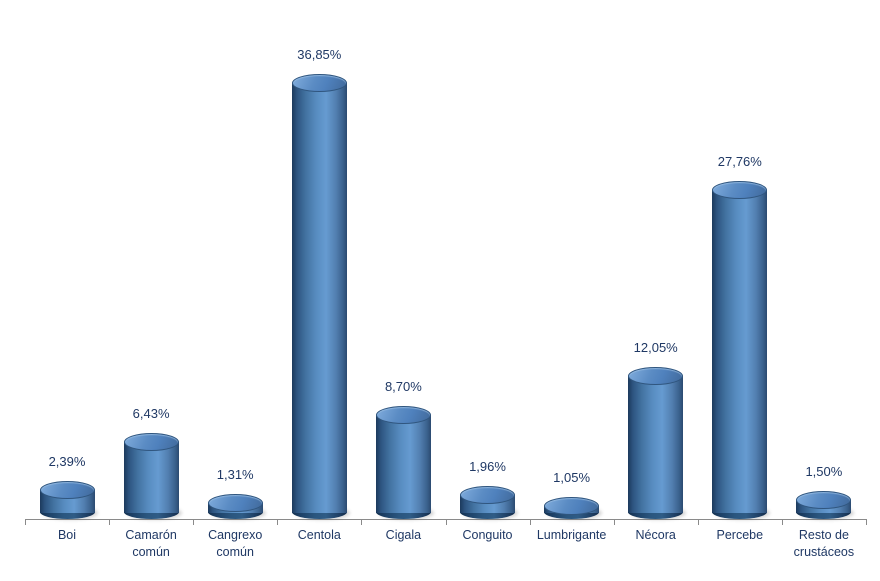 Image resolution: width=880 pixels, height=581 pixels. What do you see at coordinates (235, 474) in the screenshot?
I see `data-label: 1,31%` at bounding box center [235, 474].